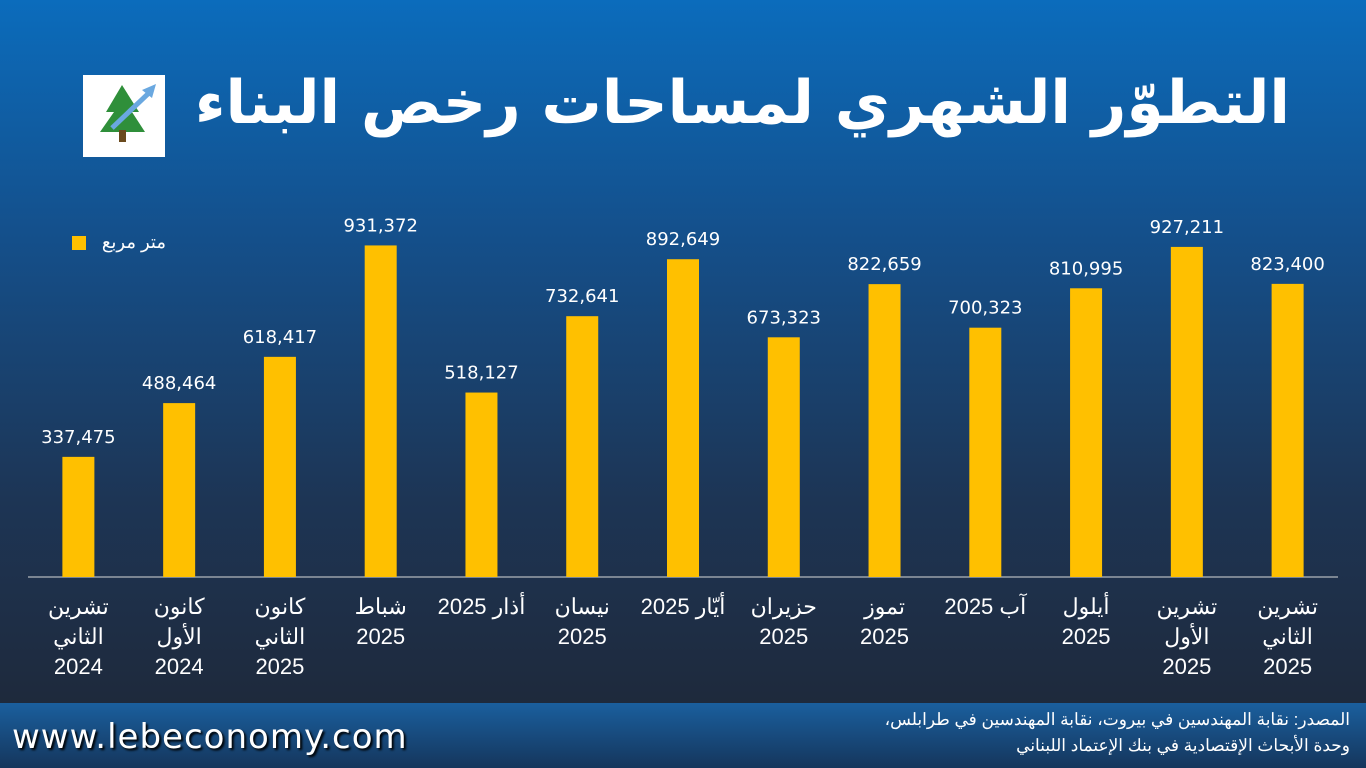 The width and height of the screenshot is (1366, 768). I want to click on website: www.lebeconomy.com, so click(210, 737).